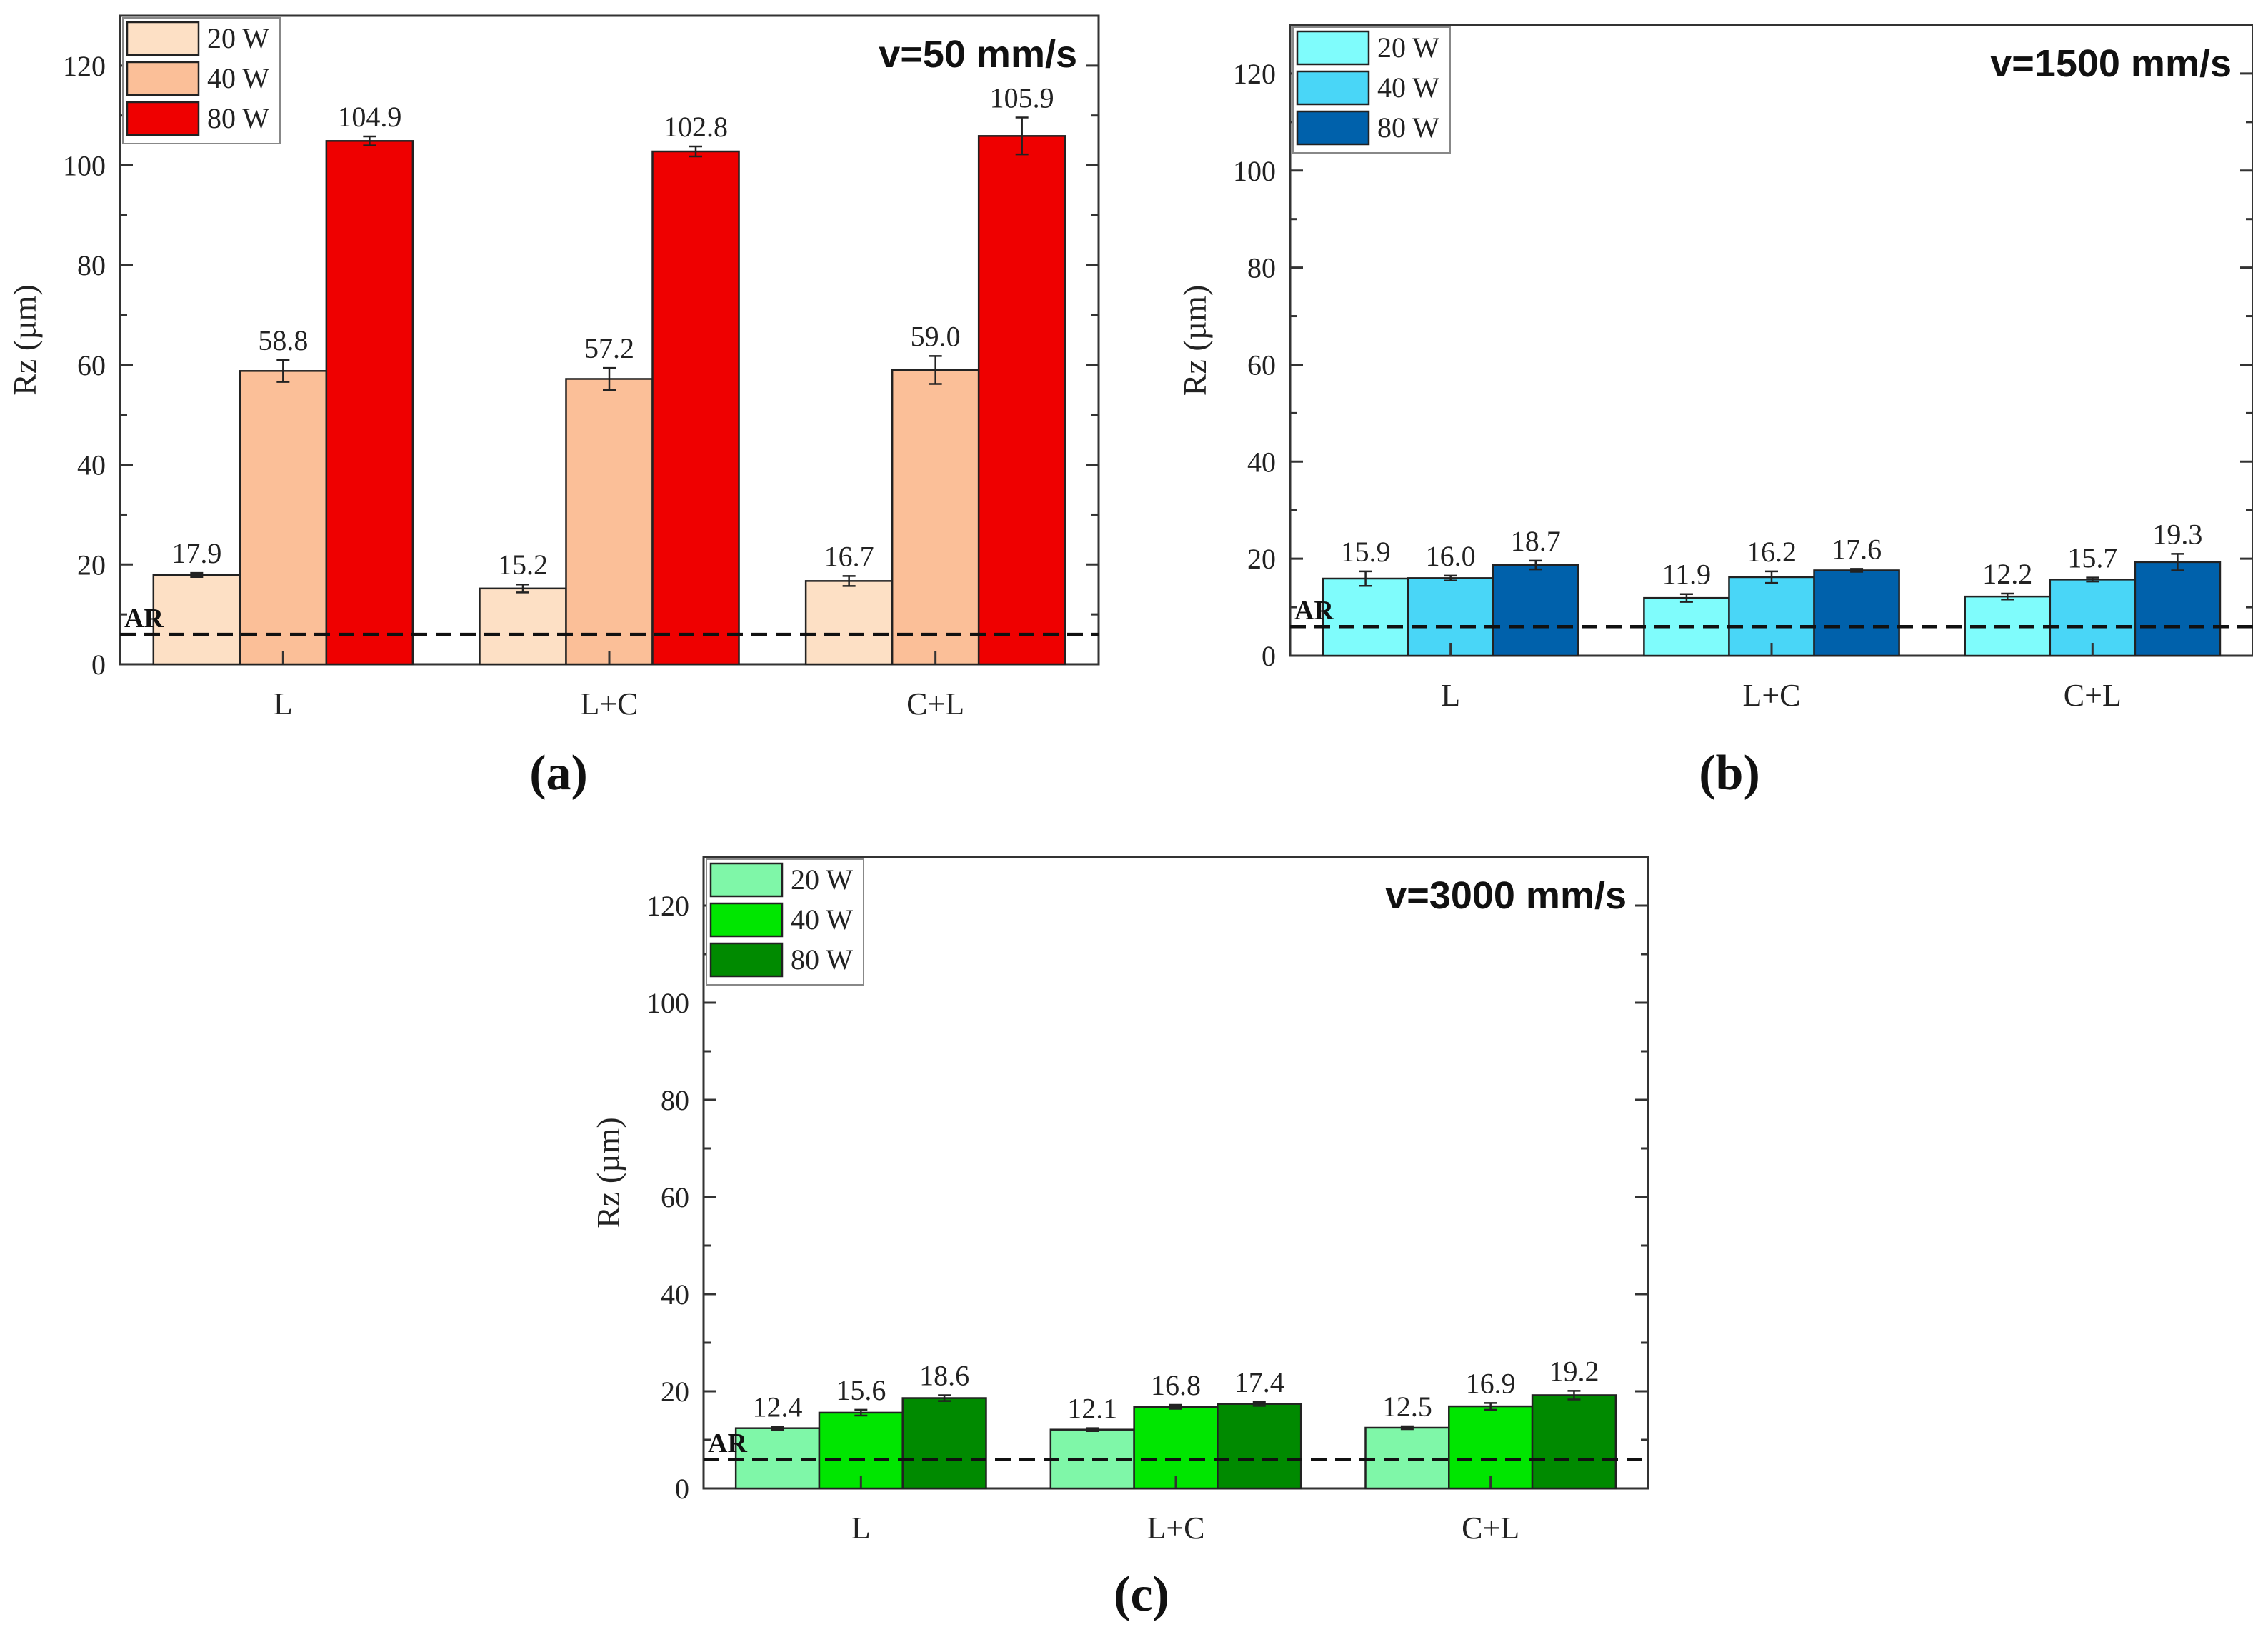  I want to click on bars: 15.9 16.0 18.7 11.9 16.2 17.6 12.2 15.7 19.3, so click(1772, 587).